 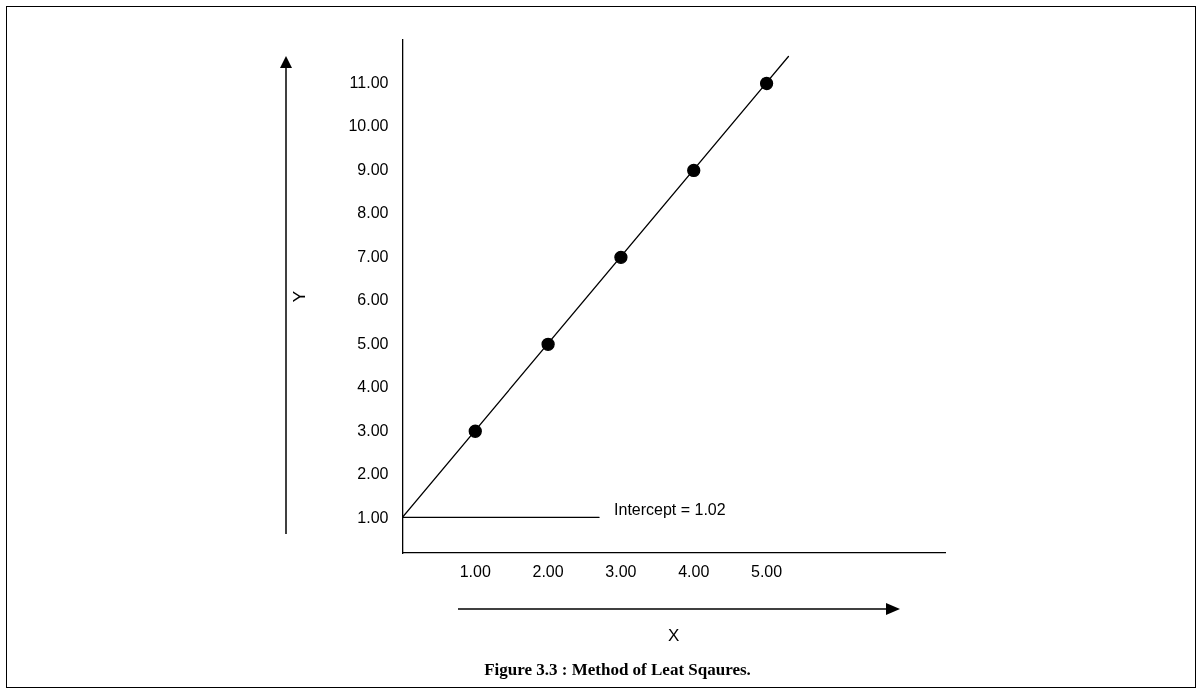 What do you see at coordinates (373, 343) in the screenshot?
I see `y-tick-label: 5.00` at bounding box center [373, 343].